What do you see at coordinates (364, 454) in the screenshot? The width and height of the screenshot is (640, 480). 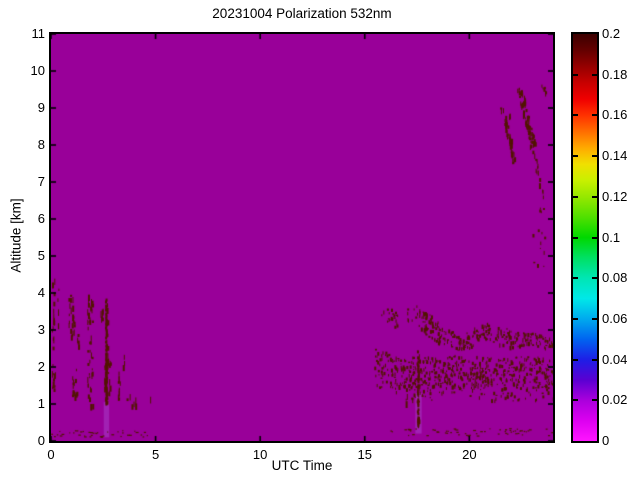 I see `x-tick-label: 15` at bounding box center [364, 454].